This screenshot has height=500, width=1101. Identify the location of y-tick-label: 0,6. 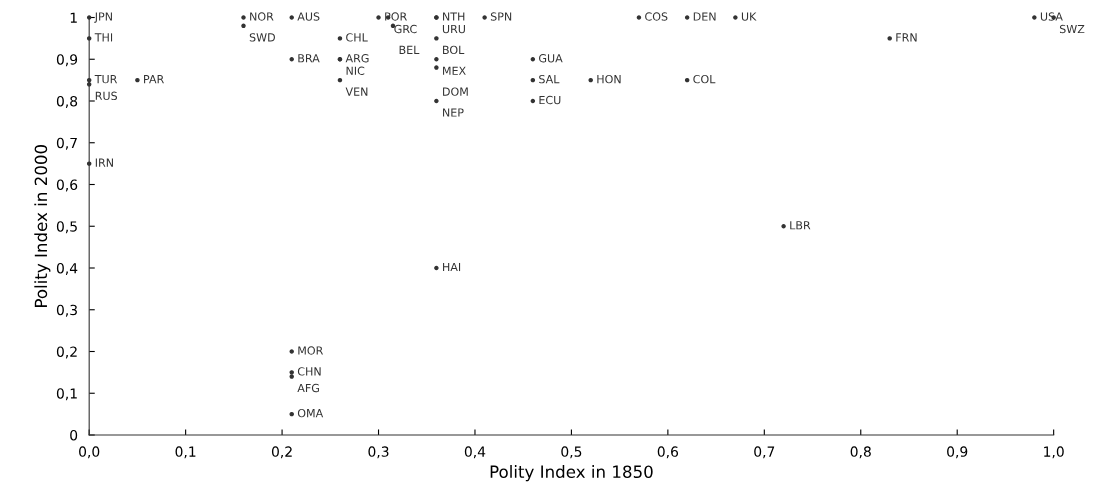
(67, 185).